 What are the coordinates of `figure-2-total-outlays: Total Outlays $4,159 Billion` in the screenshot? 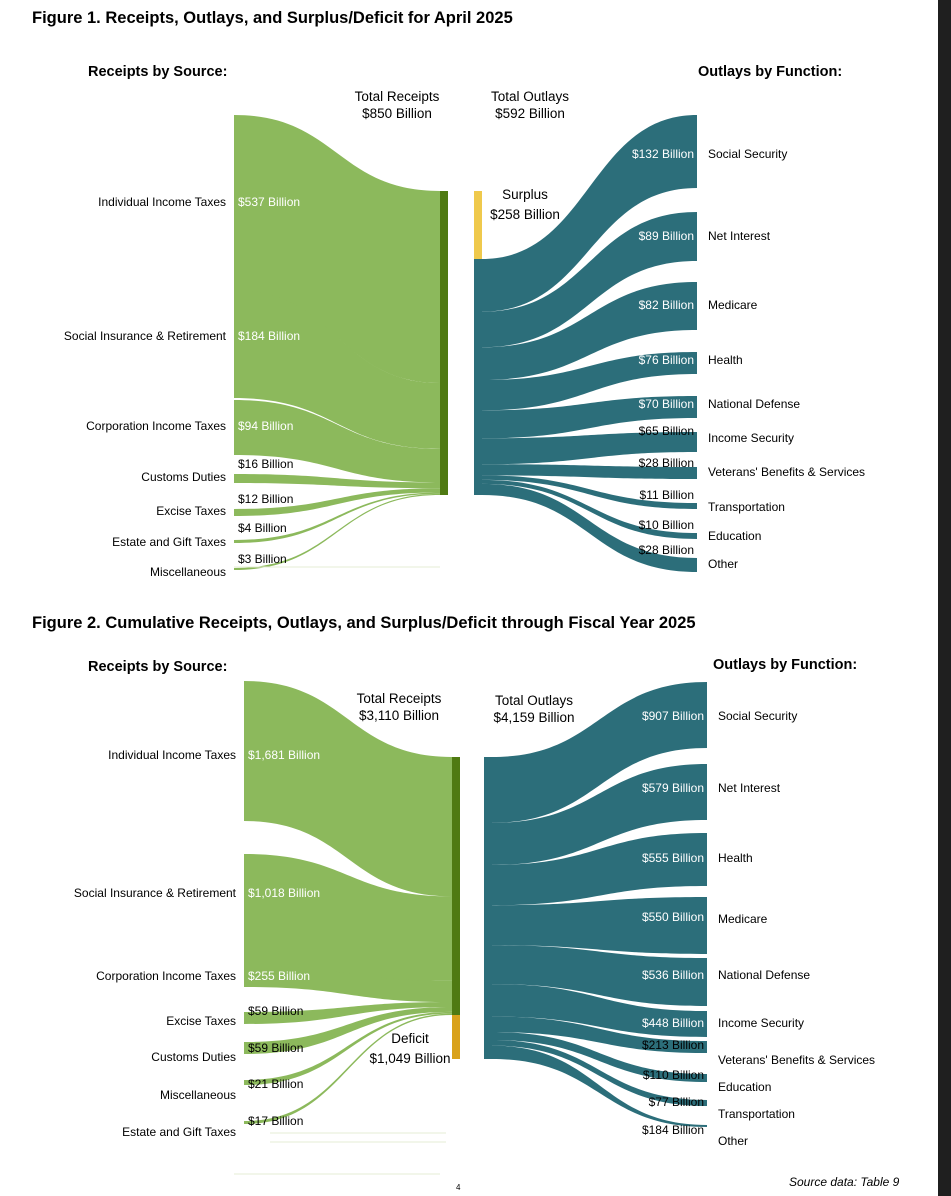 It's located at (534, 709).